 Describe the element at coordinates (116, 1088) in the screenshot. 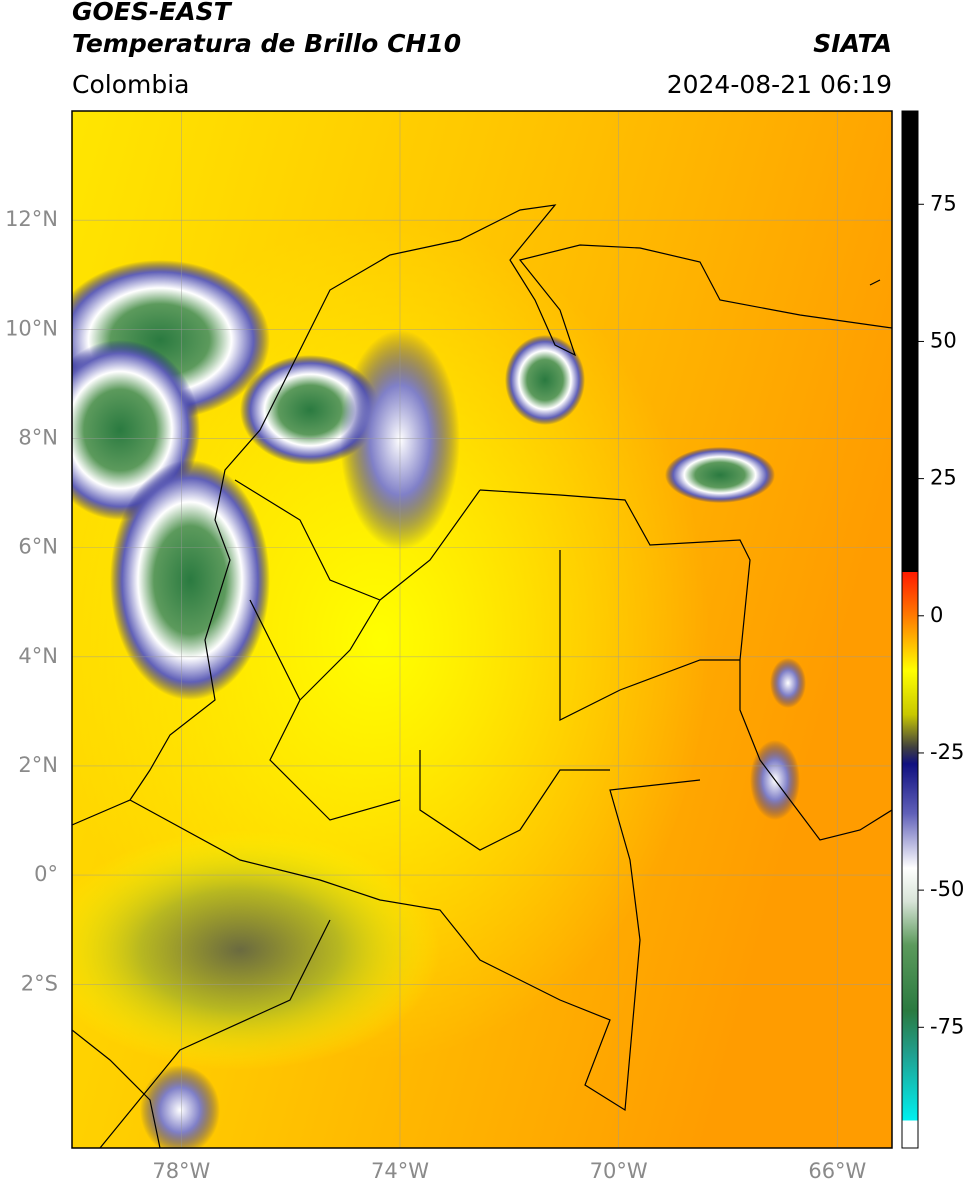

I see `coastline` at that location.